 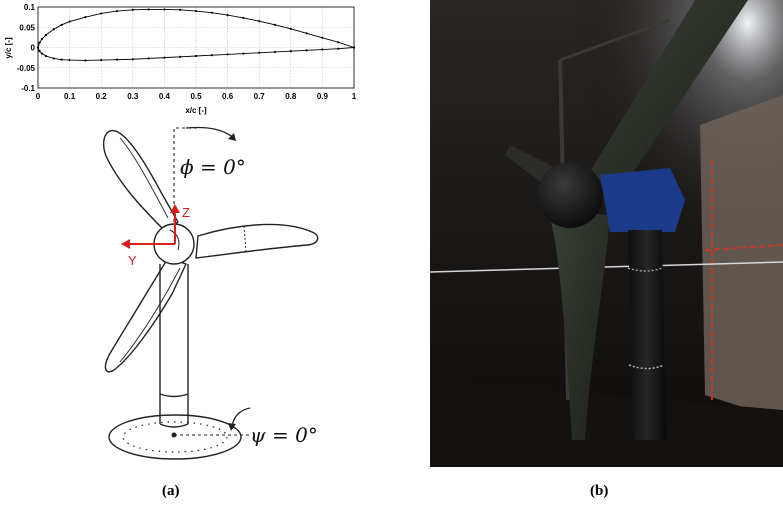 I want to click on z-axis-label: Z, so click(x=186, y=212).